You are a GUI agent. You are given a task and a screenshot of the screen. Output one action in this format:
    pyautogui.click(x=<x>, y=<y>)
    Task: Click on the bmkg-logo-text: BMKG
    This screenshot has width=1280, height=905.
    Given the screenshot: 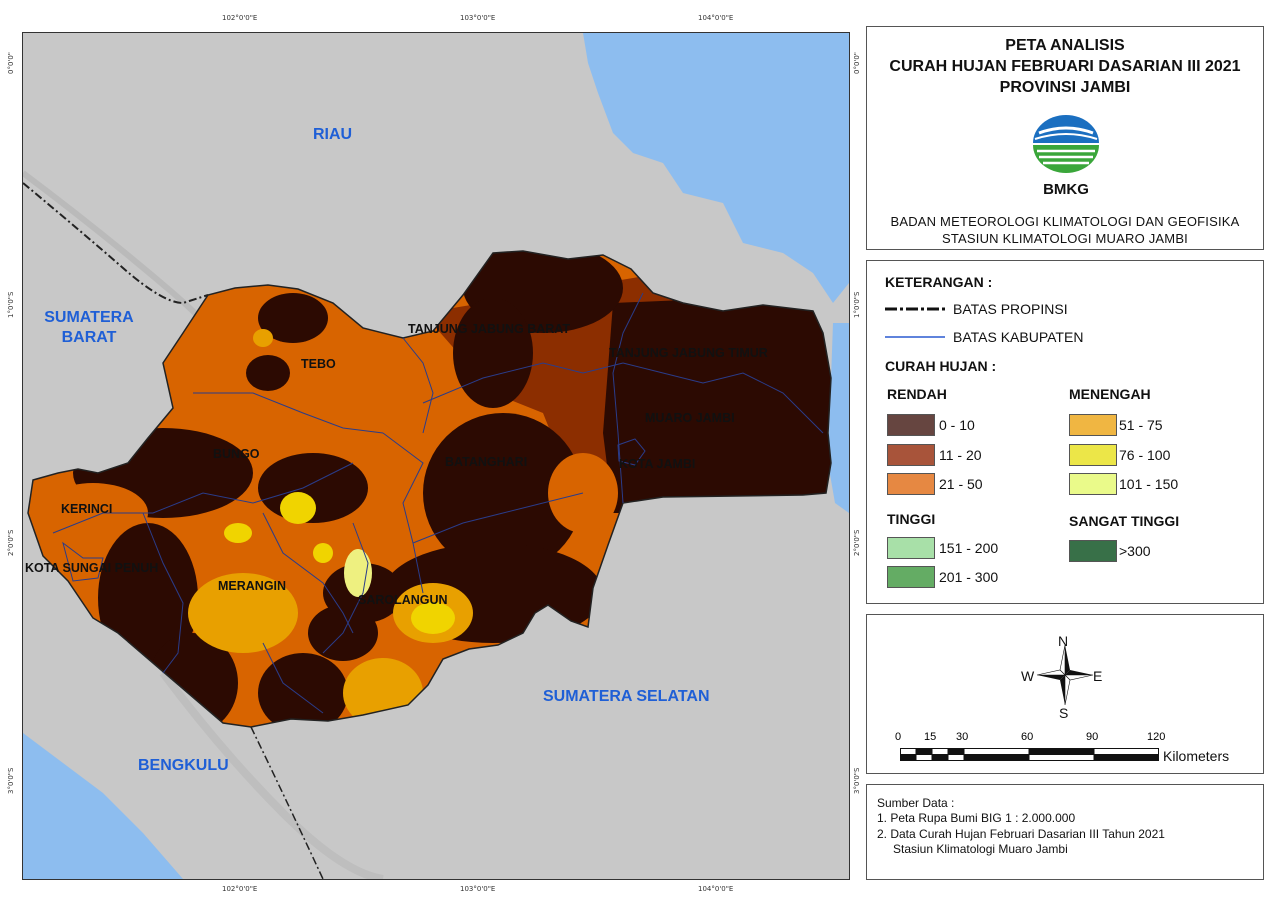 What is the action you would take?
    pyautogui.click(x=1066, y=189)
    